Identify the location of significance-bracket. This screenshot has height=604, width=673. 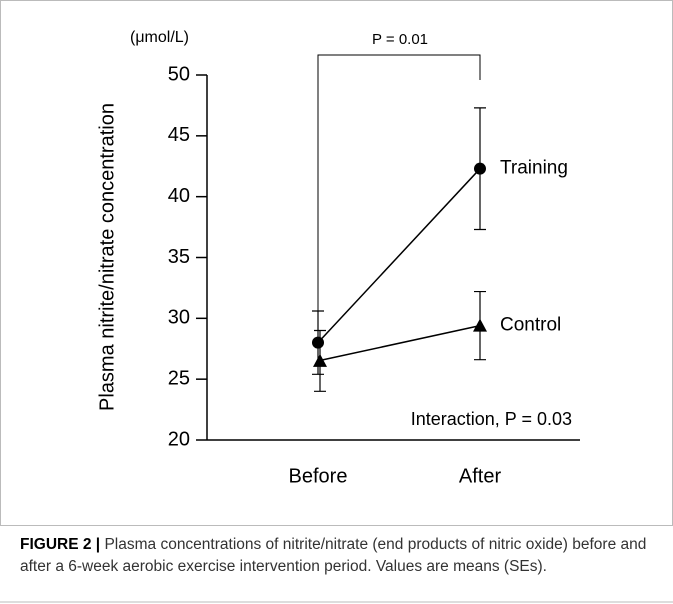
(399, 192).